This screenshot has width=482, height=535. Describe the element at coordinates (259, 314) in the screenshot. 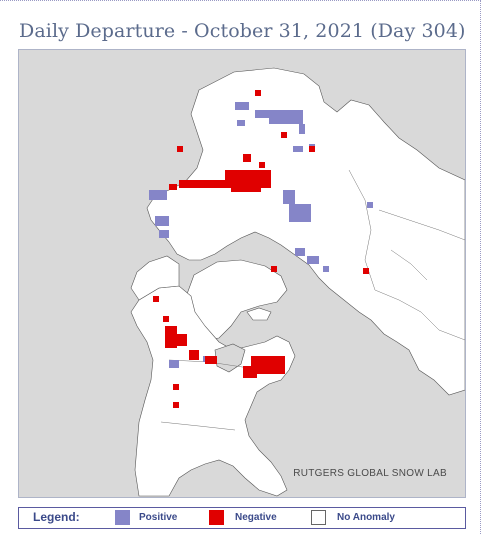

I see `iceland-land` at that location.